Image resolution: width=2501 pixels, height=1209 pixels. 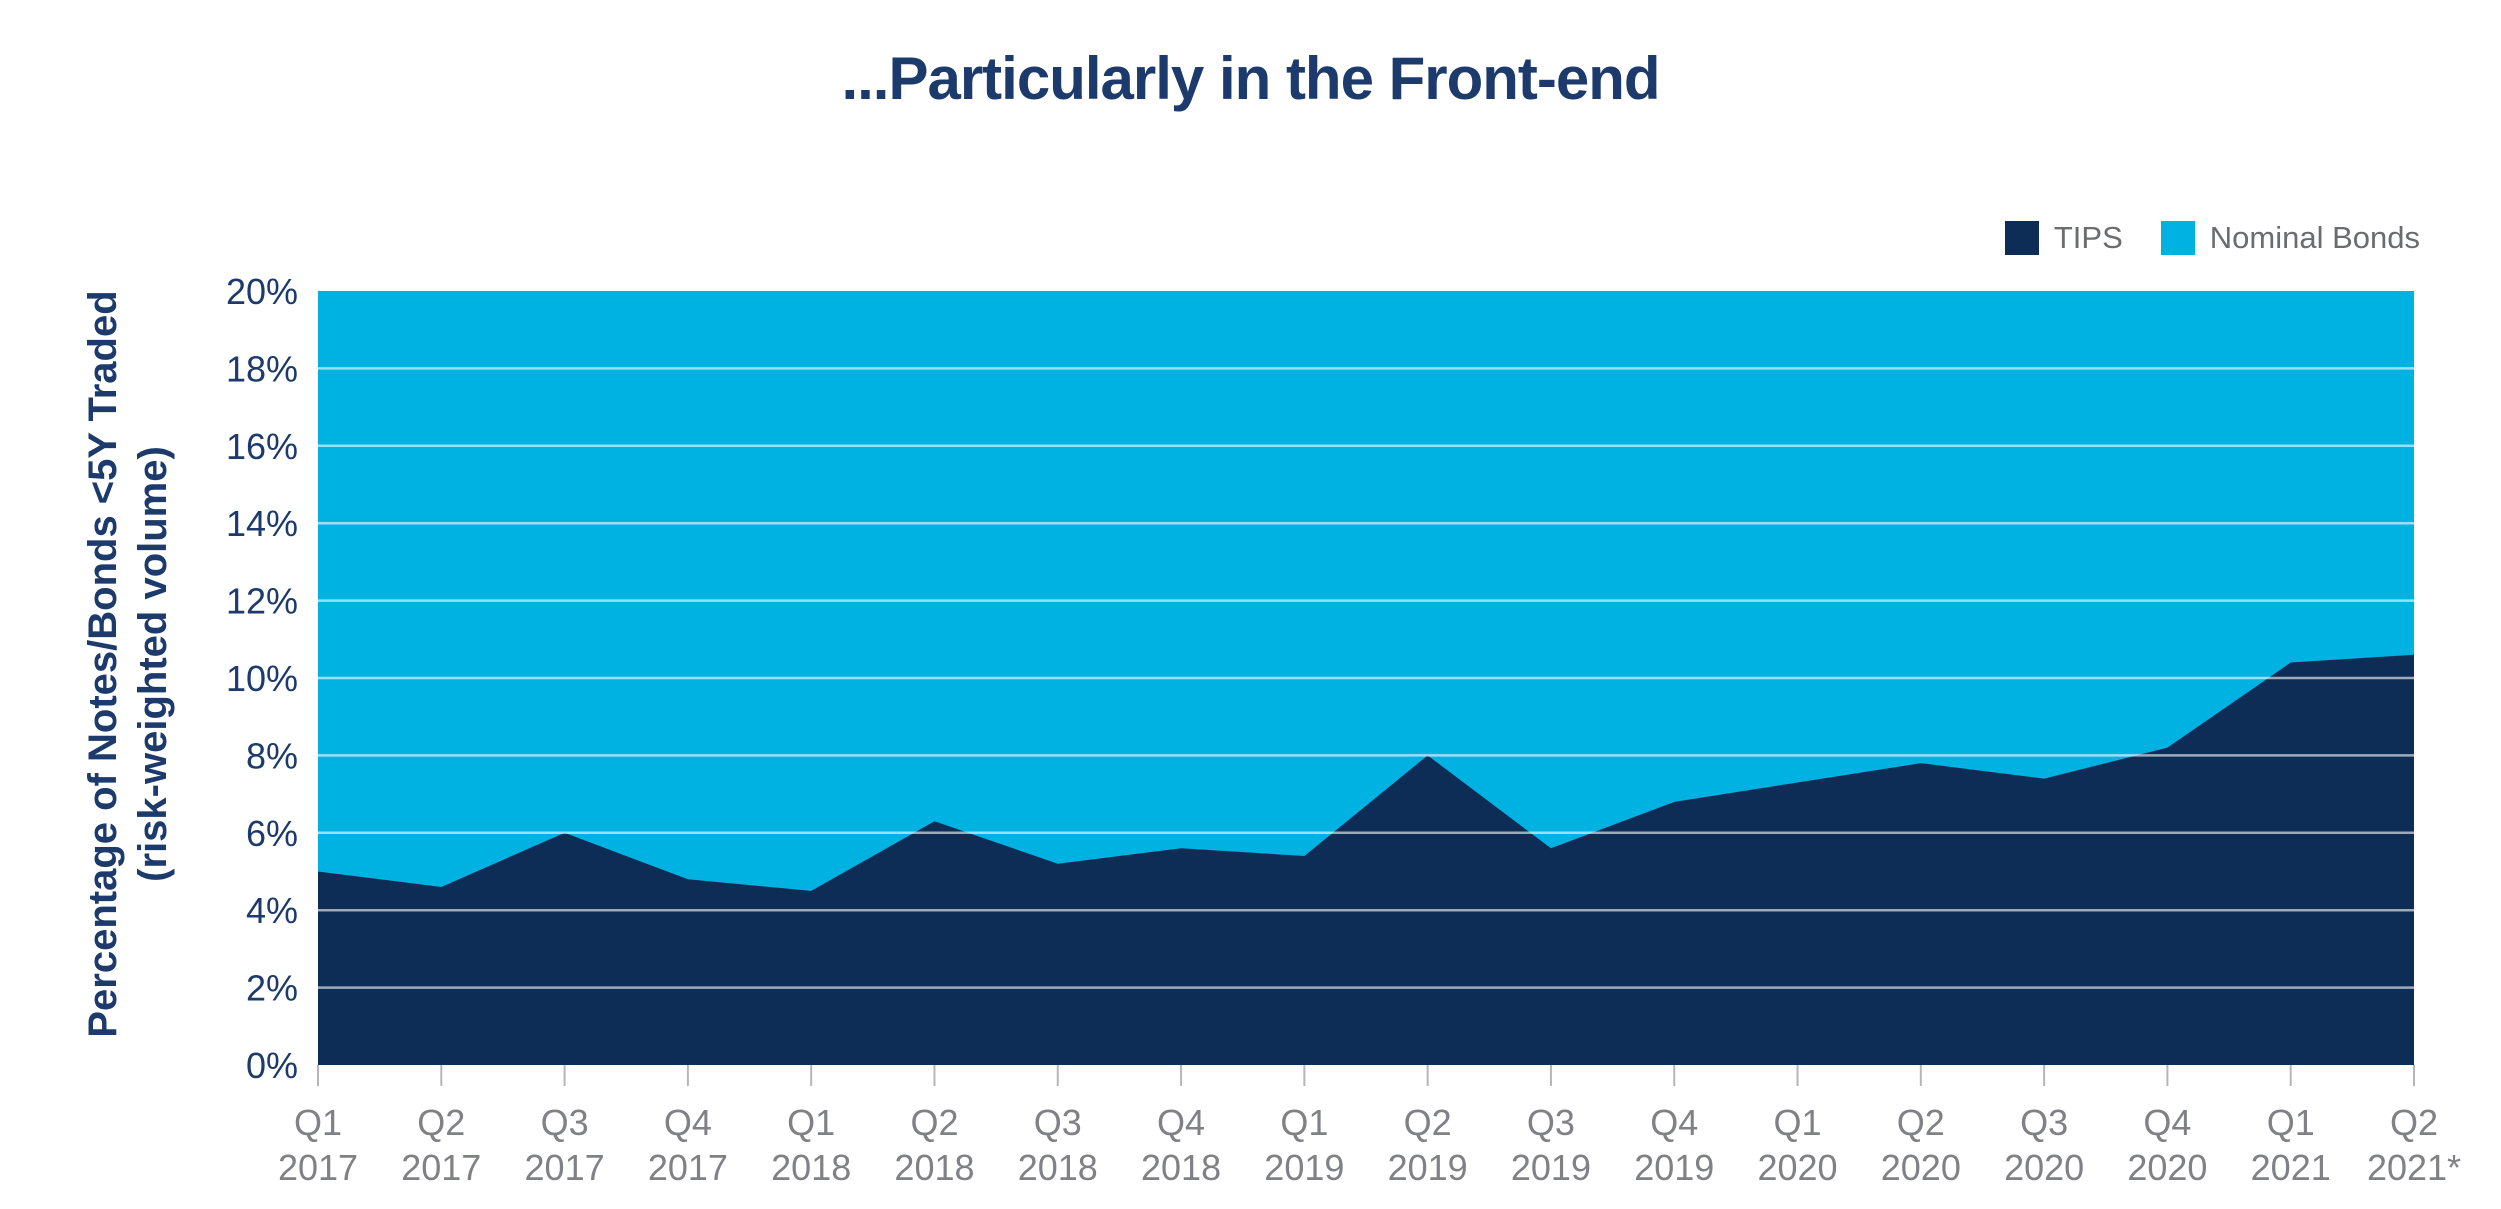 What do you see at coordinates (1181, 1145) in the screenshot?
I see `x-tick-label: Q4 2018` at bounding box center [1181, 1145].